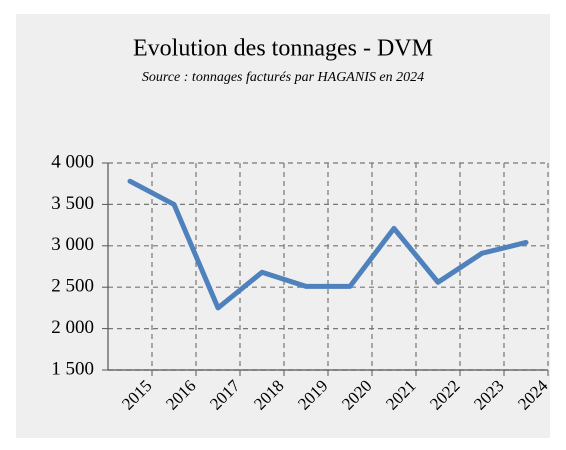 This screenshot has height=450, width=566. Describe the element at coordinates (72, 286) in the screenshot. I see `y-tick-label: 2 500` at that location.